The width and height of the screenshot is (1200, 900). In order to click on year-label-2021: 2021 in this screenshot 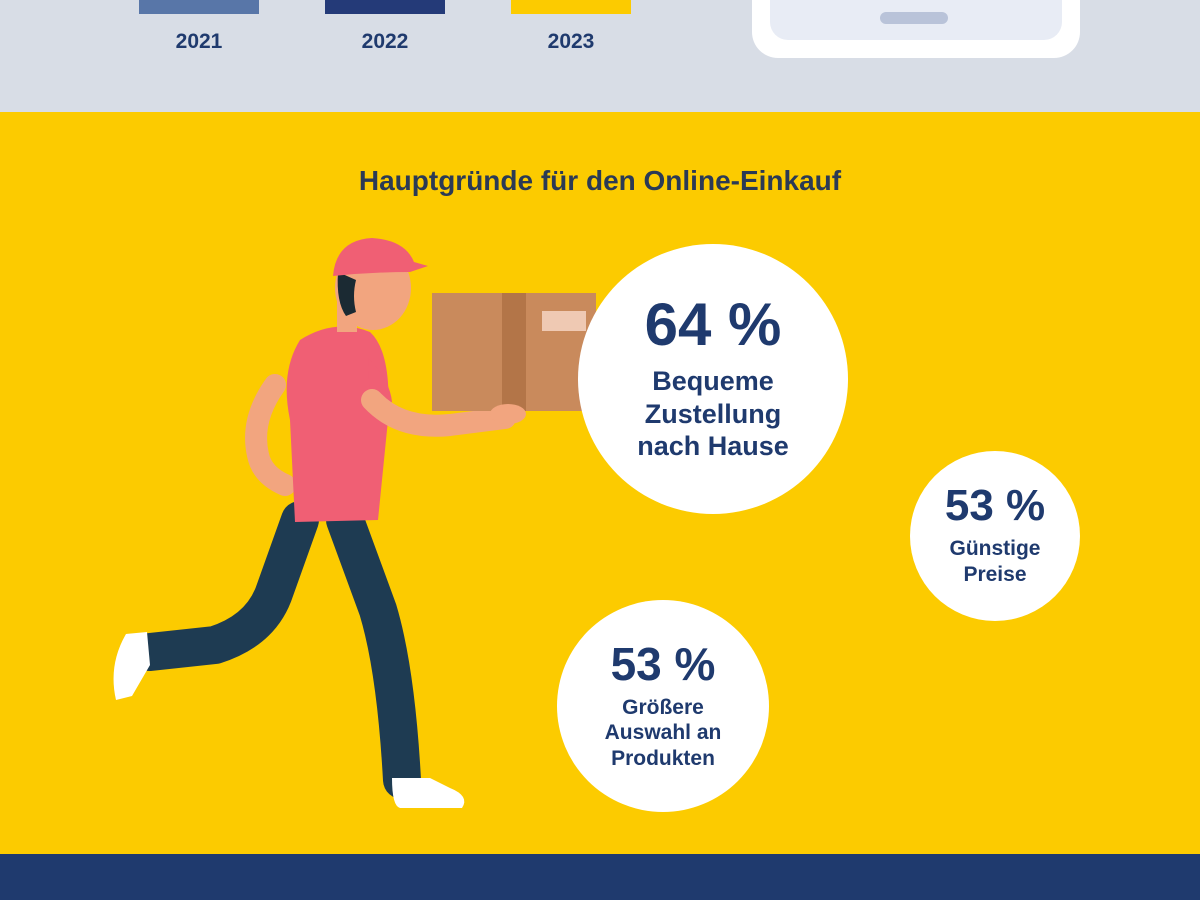, I will do `click(199, 41)`.